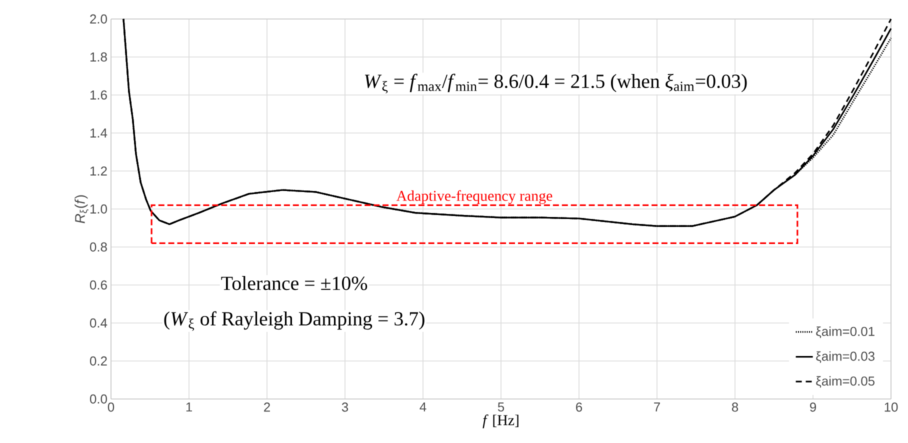 The height and width of the screenshot is (443, 908). I want to click on y-tick-label: 1.6, so click(98, 95).